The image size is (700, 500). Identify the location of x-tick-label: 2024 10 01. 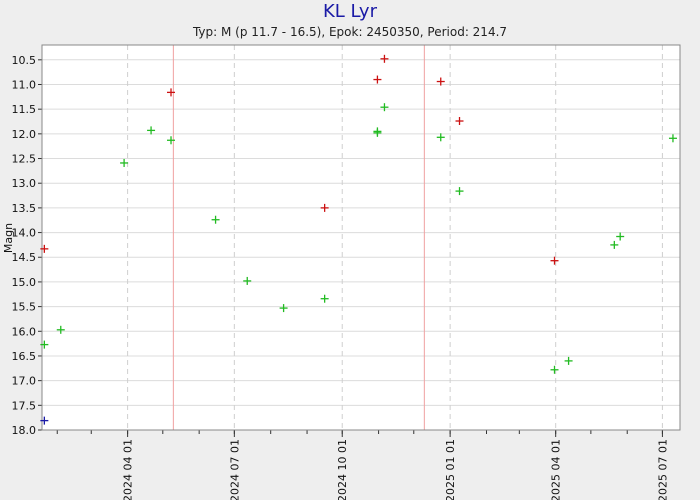
(342, 469).